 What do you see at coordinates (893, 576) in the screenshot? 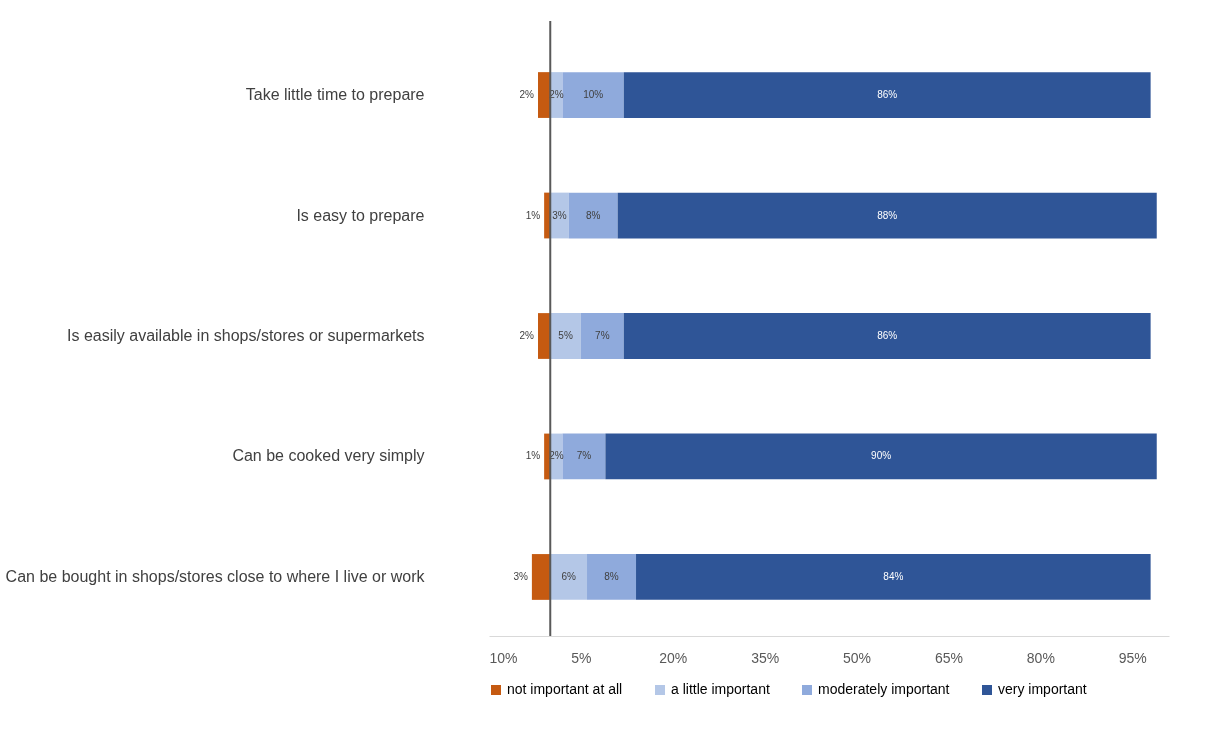
I see `data-label: 84%` at bounding box center [893, 576].